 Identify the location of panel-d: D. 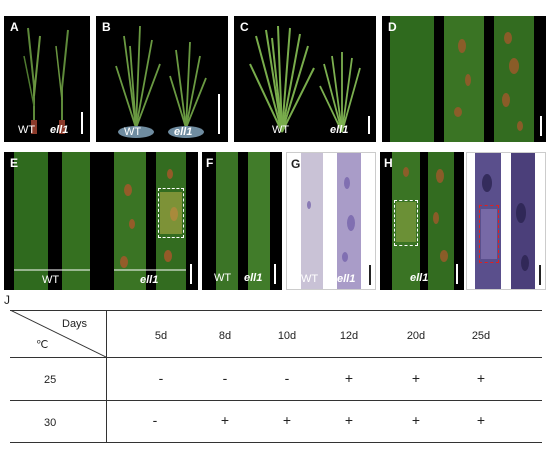
(464, 79).